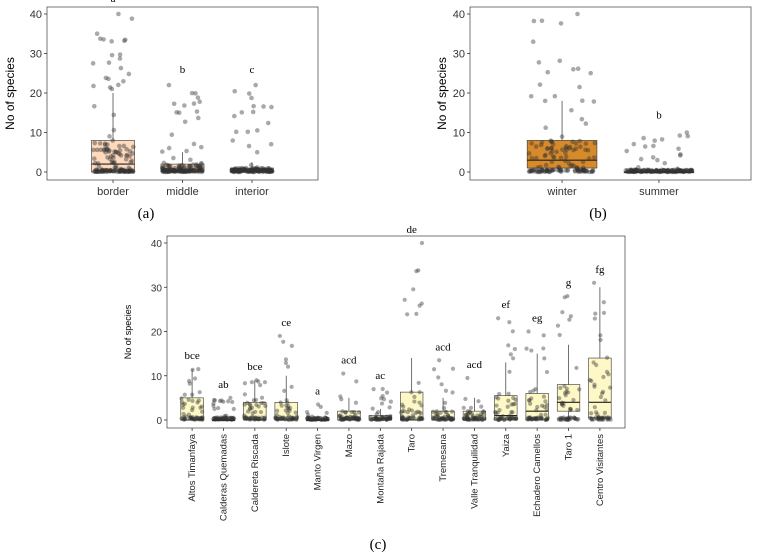  What do you see at coordinates (506, 305) in the screenshot?
I see `sig-letter-c-10: ef` at bounding box center [506, 305].